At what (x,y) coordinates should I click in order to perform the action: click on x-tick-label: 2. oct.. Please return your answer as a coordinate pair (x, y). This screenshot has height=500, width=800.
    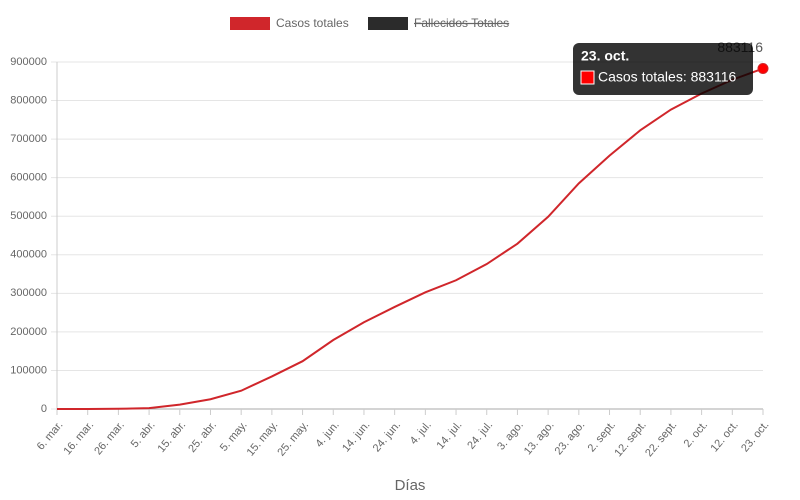
    Looking at the image, I should click on (696, 434).